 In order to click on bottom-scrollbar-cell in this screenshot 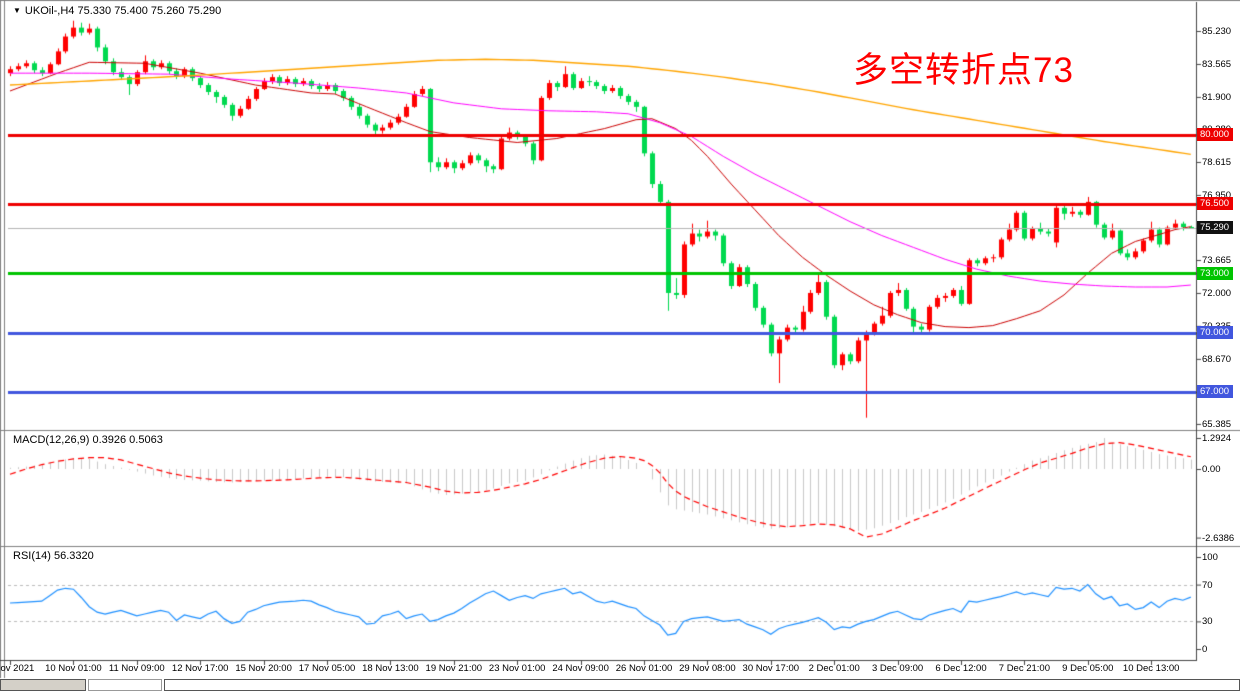, I will do `click(125, 685)`.